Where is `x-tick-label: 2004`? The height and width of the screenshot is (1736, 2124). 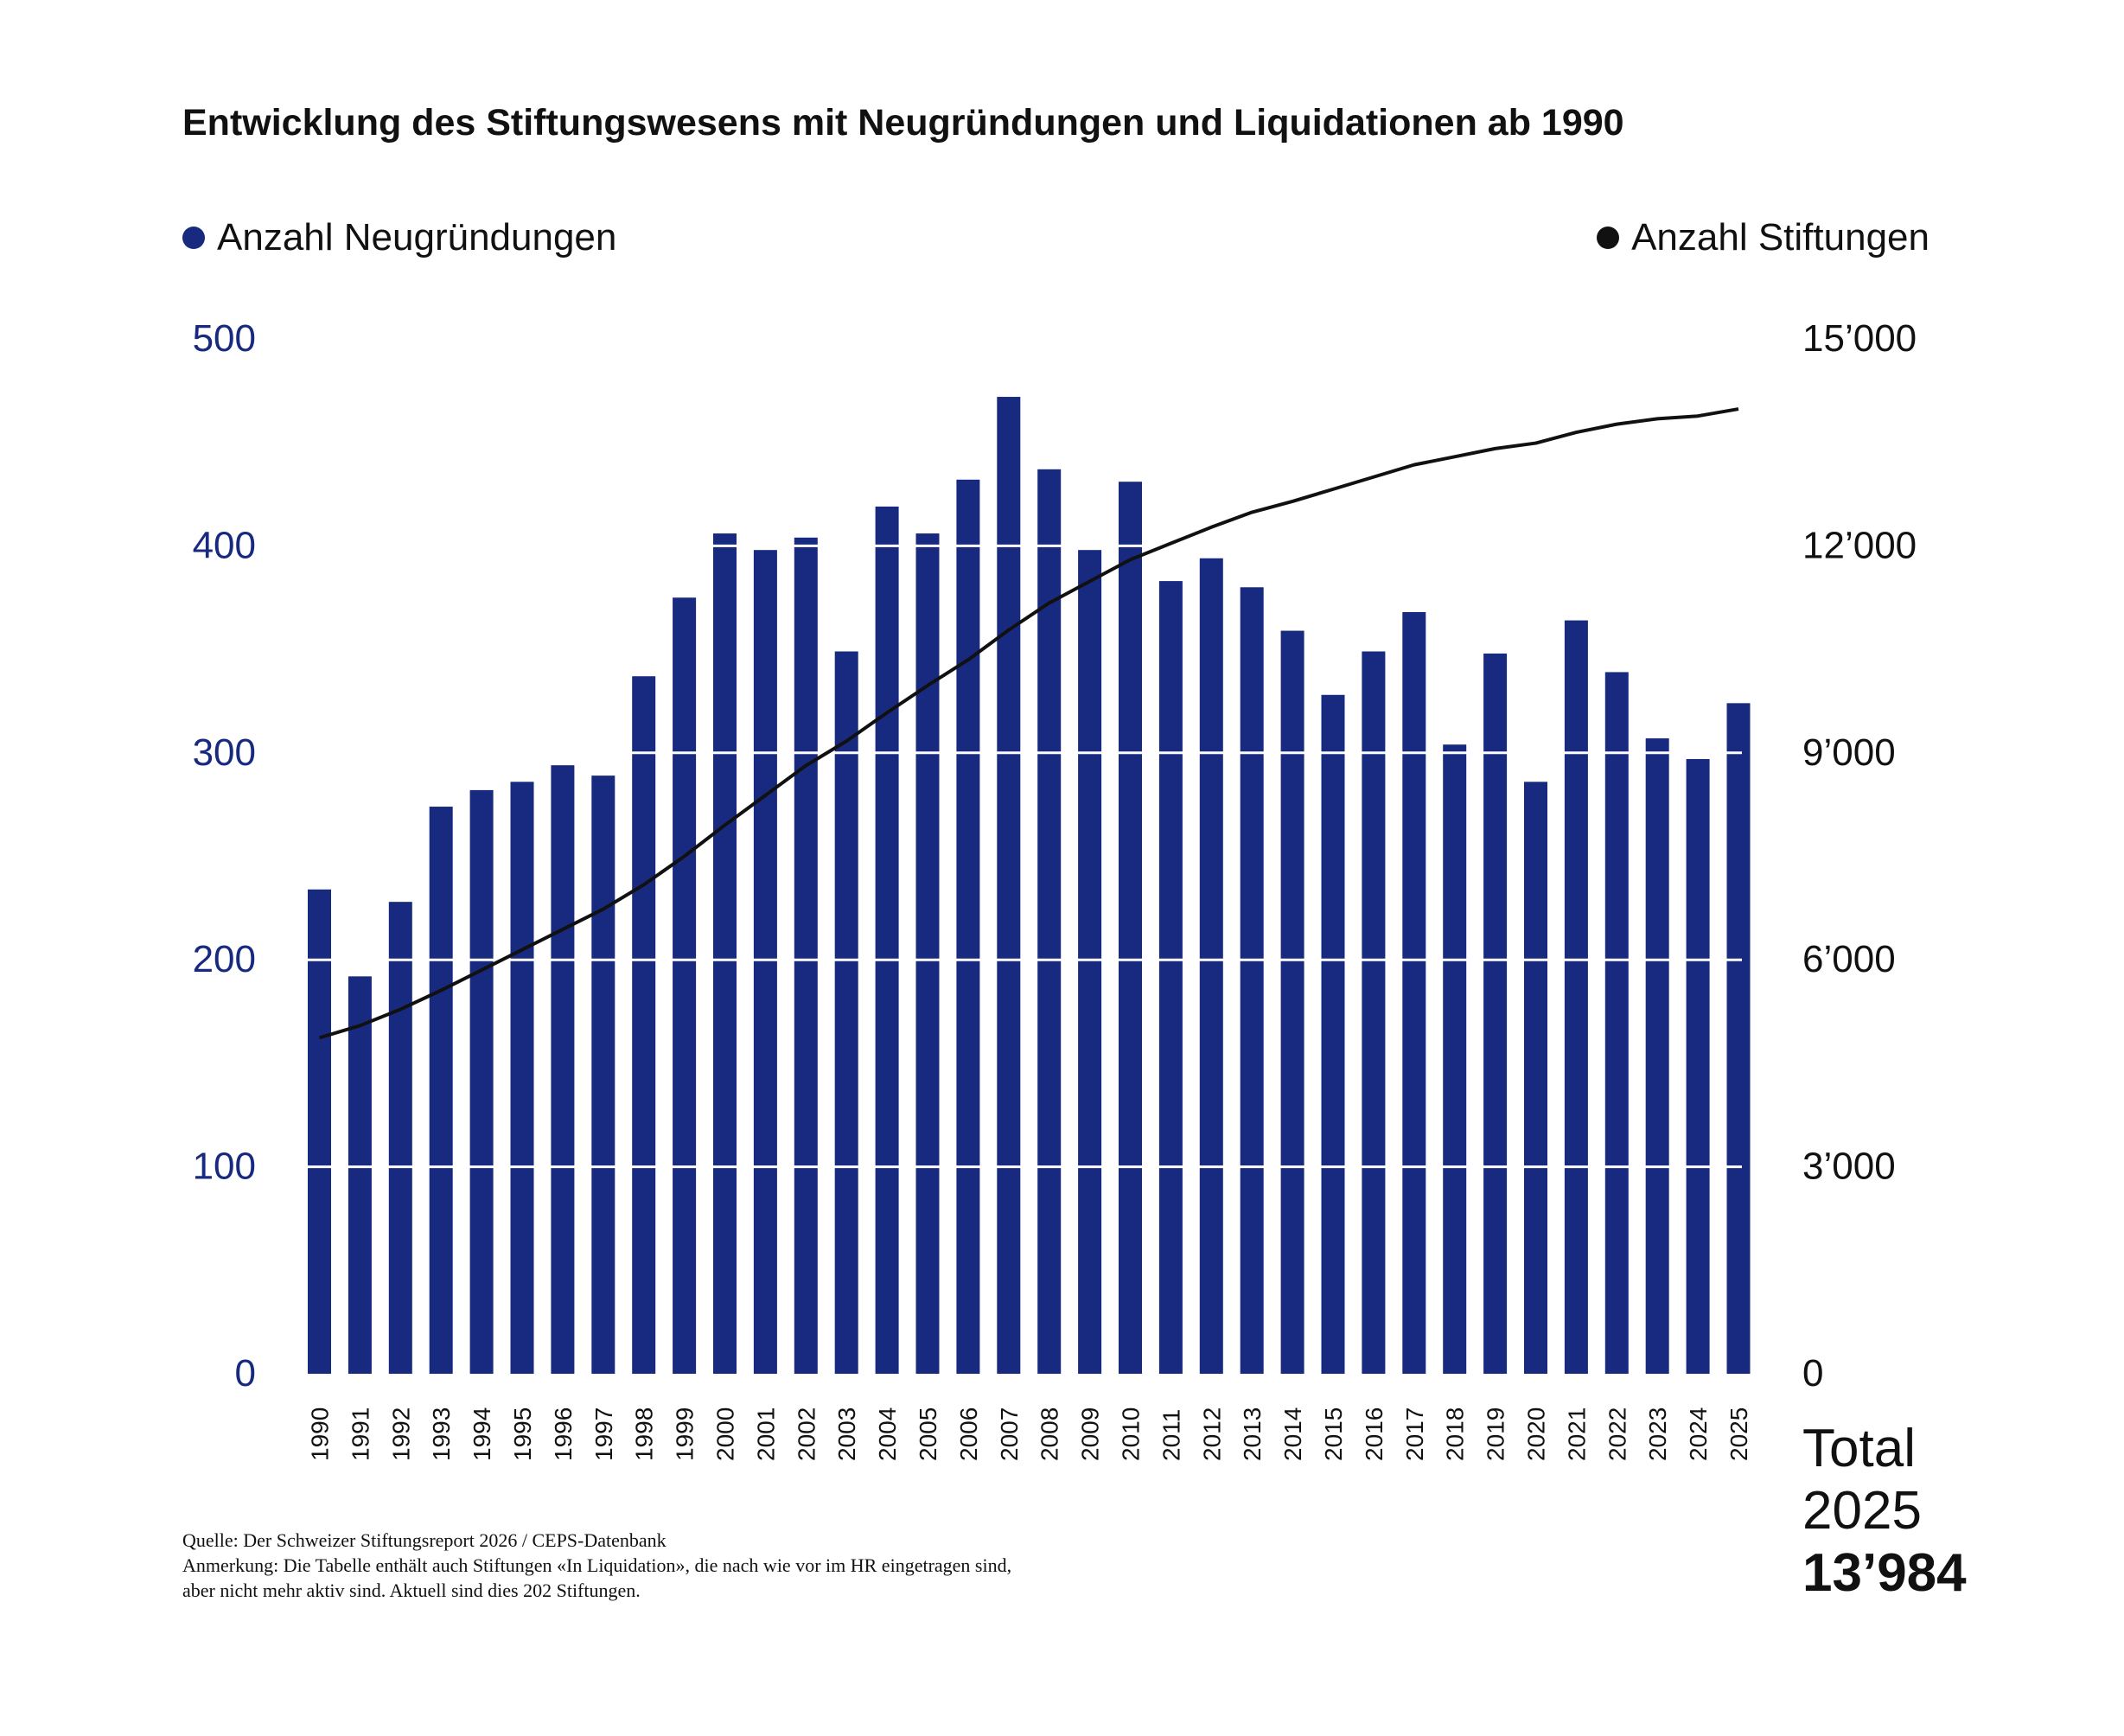 x-tick-label: 2004 is located at coordinates (887, 1434).